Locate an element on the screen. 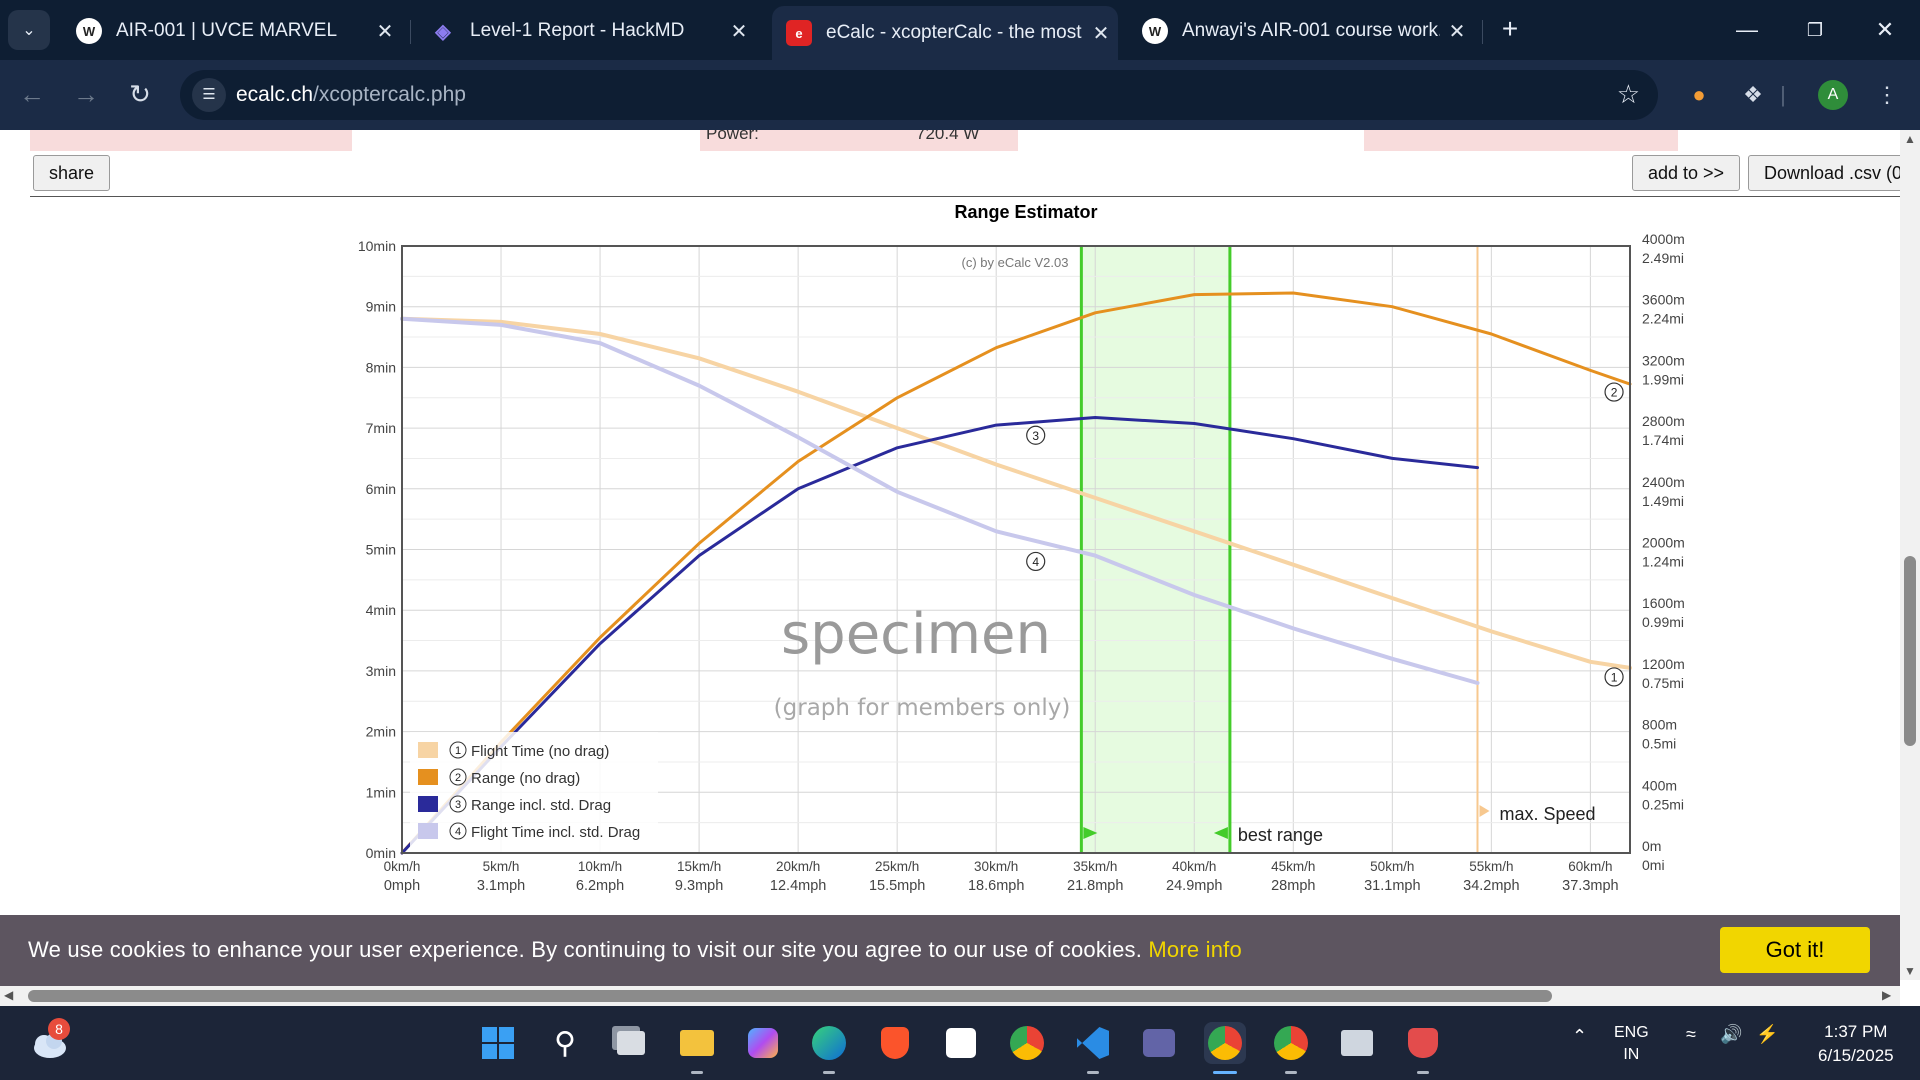  chrome-profile-a-icon is located at coordinates (1225, 1048).